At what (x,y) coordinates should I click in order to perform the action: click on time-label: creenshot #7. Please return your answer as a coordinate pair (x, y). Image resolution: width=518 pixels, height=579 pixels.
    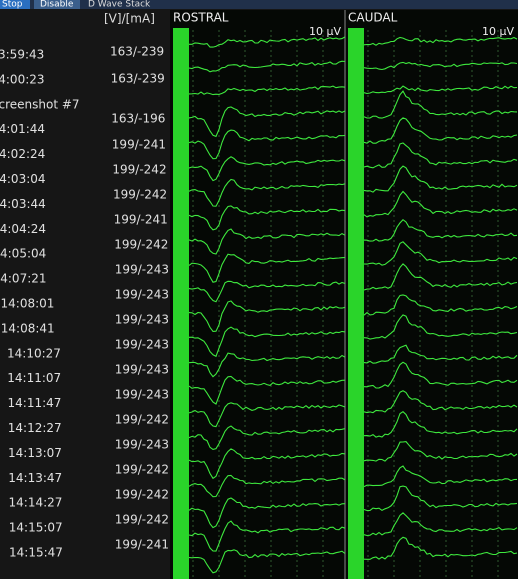
    Looking at the image, I should click on (40, 104).